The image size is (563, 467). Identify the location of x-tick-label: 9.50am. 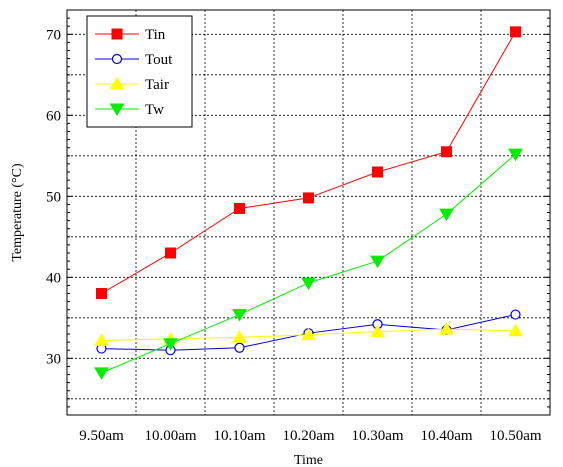
(101, 436).